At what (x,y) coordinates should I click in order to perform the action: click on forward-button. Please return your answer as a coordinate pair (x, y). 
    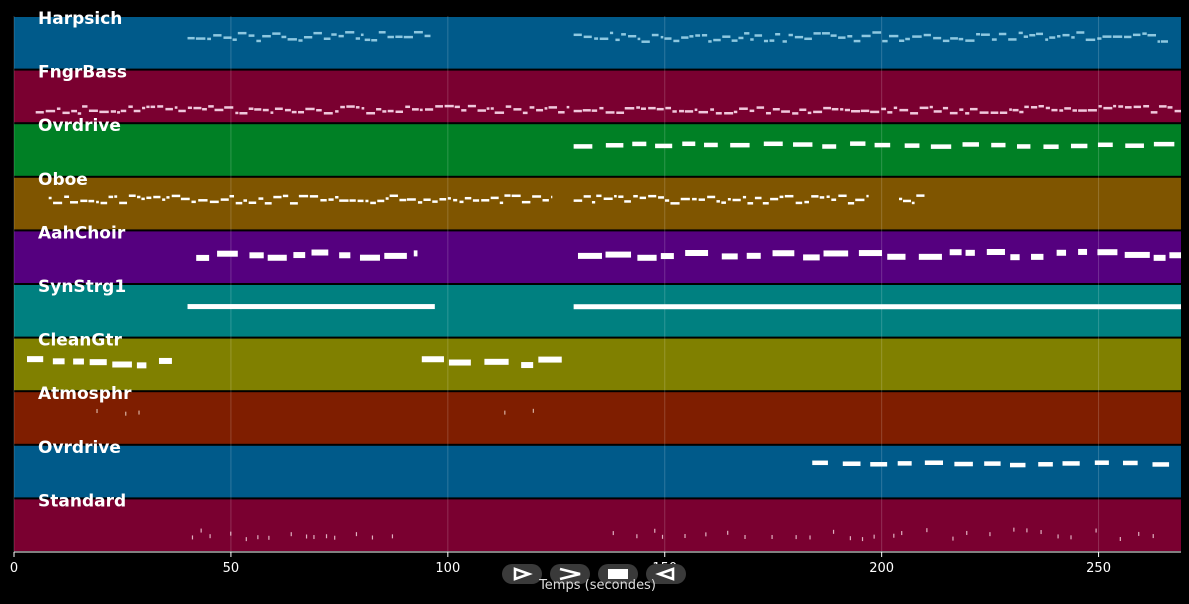
    Looking at the image, I should click on (570, 574).